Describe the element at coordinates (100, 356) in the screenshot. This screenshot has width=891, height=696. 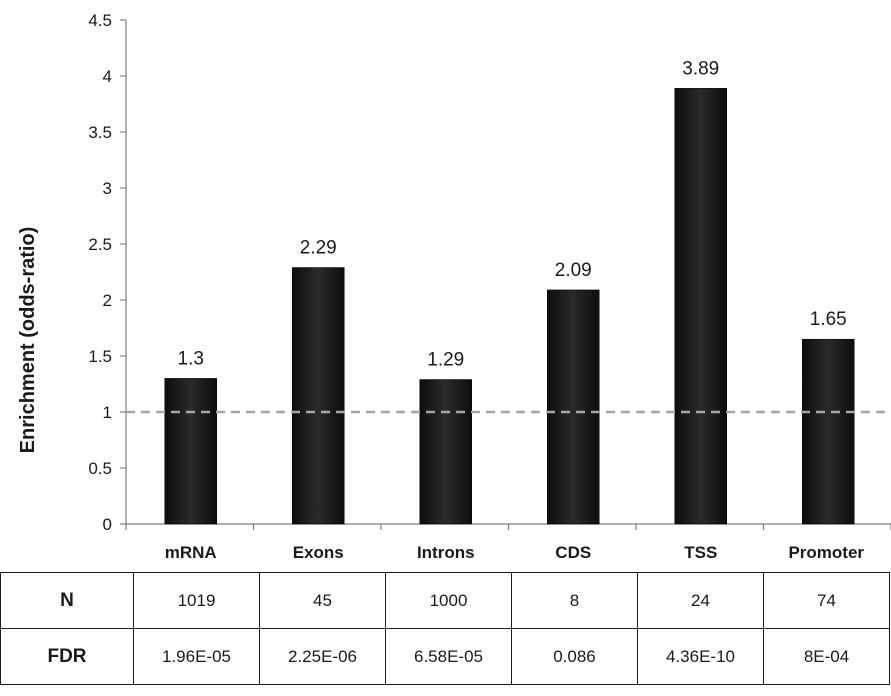
I see `y-tick-label: 1.5` at that location.